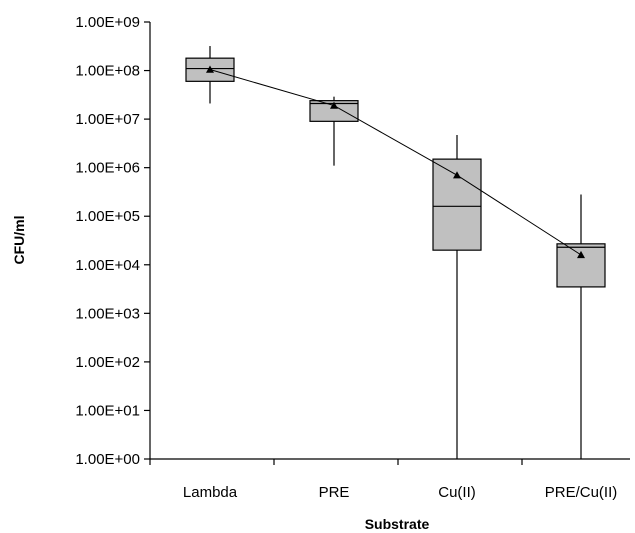 The image size is (635, 533). What do you see at coordinates (107, 22) in the screenshot?
I see `y-tick-label: 1.00E+09` at bounding box center [107, 22].